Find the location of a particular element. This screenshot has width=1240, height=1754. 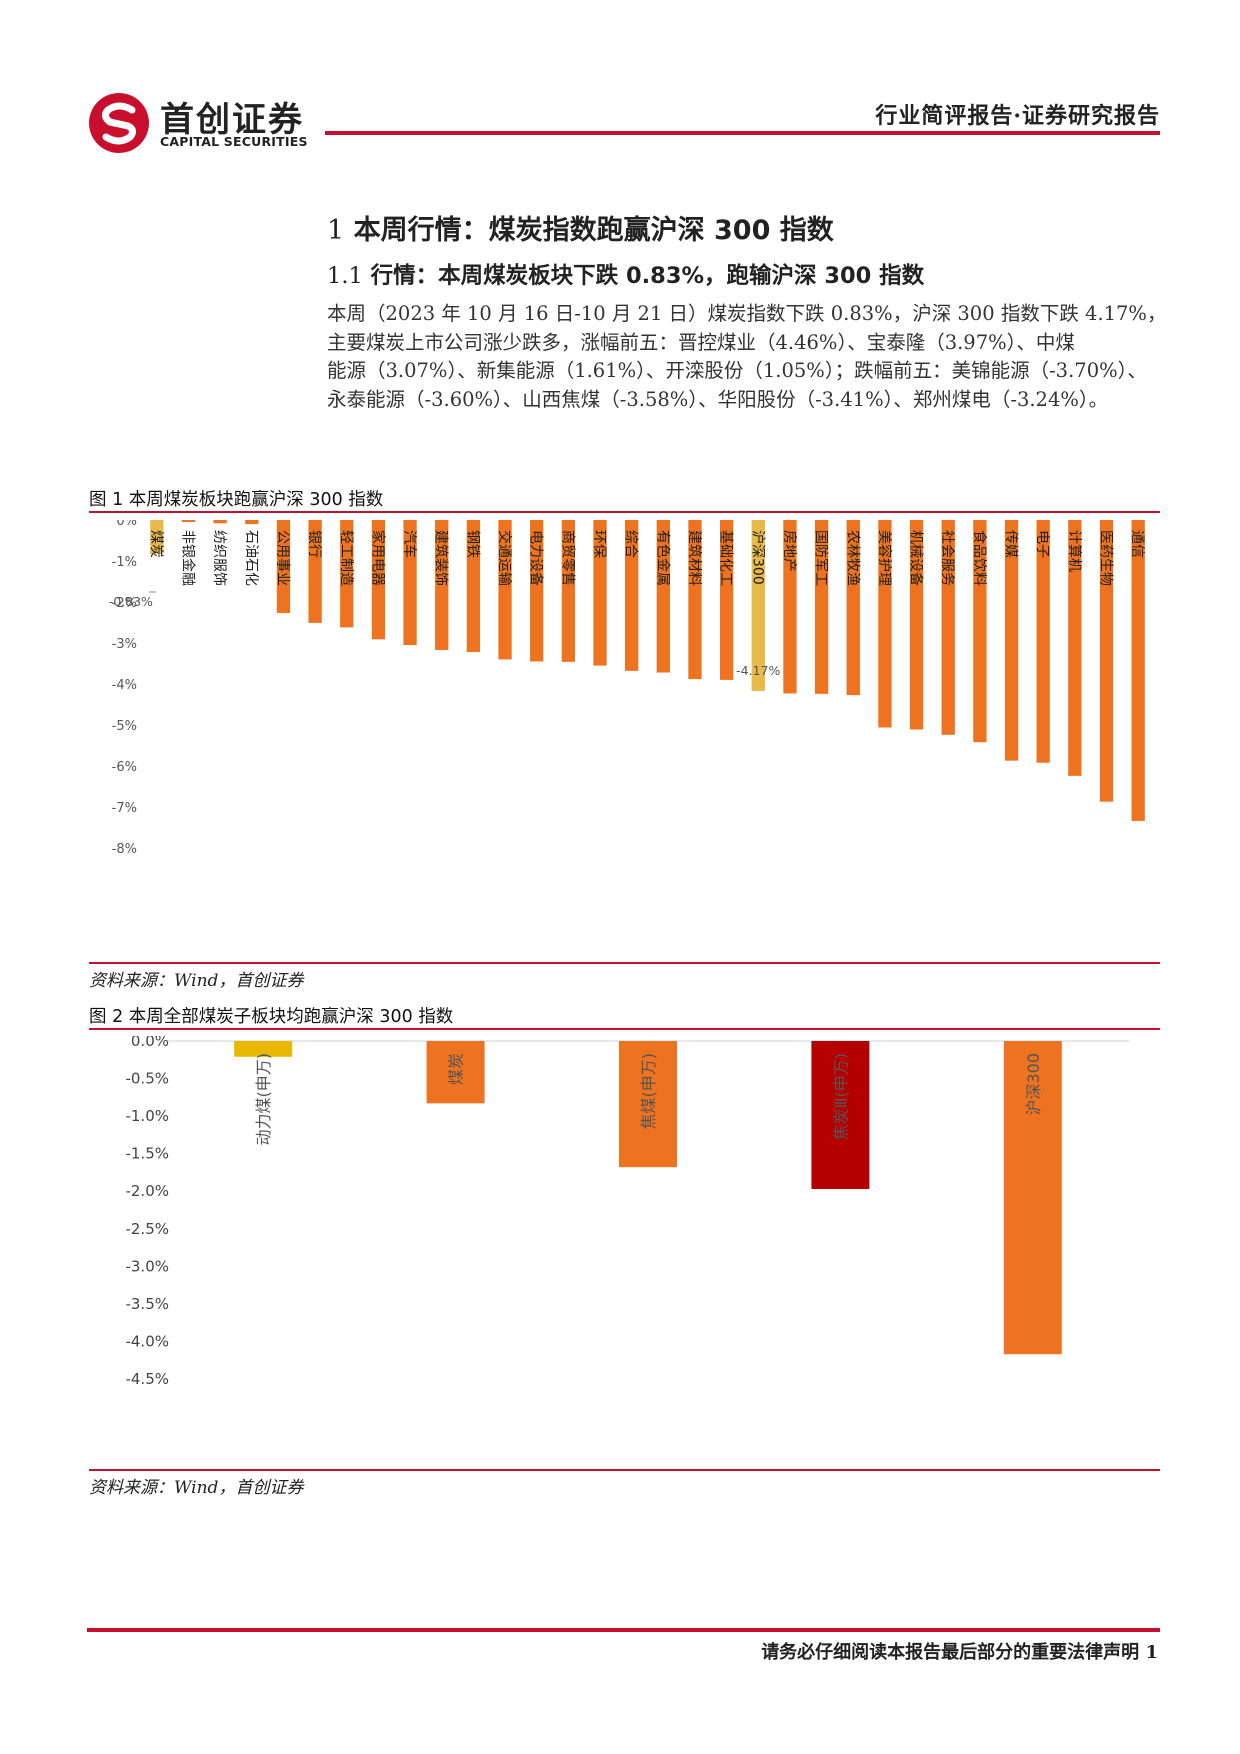

category-label: 机械设备 is located at coordinates (916, 558).